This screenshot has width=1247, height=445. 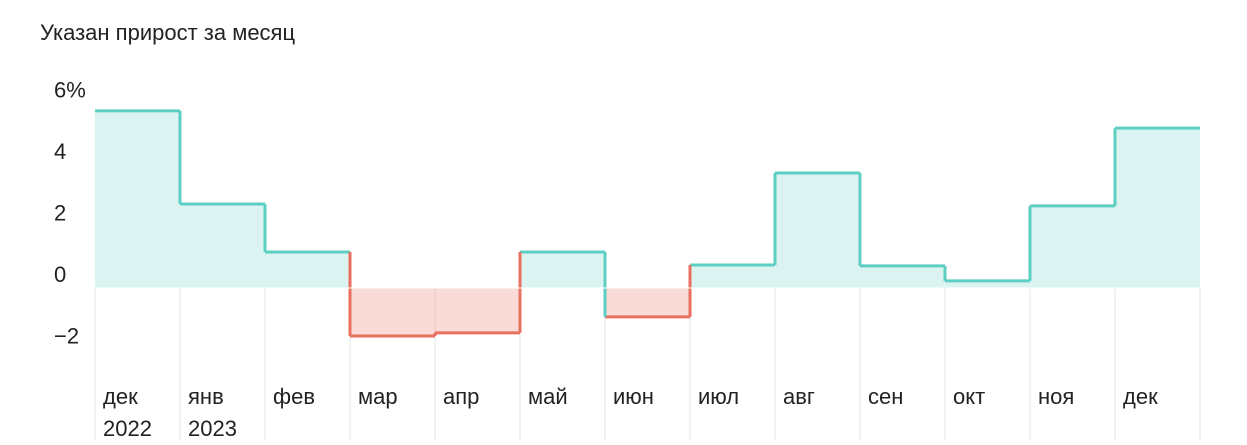 What do you see at coordinates (167, 32) in the screenshot?
I see `chart-title: Указан прирост за месяц` at bounding box center [167, 32].